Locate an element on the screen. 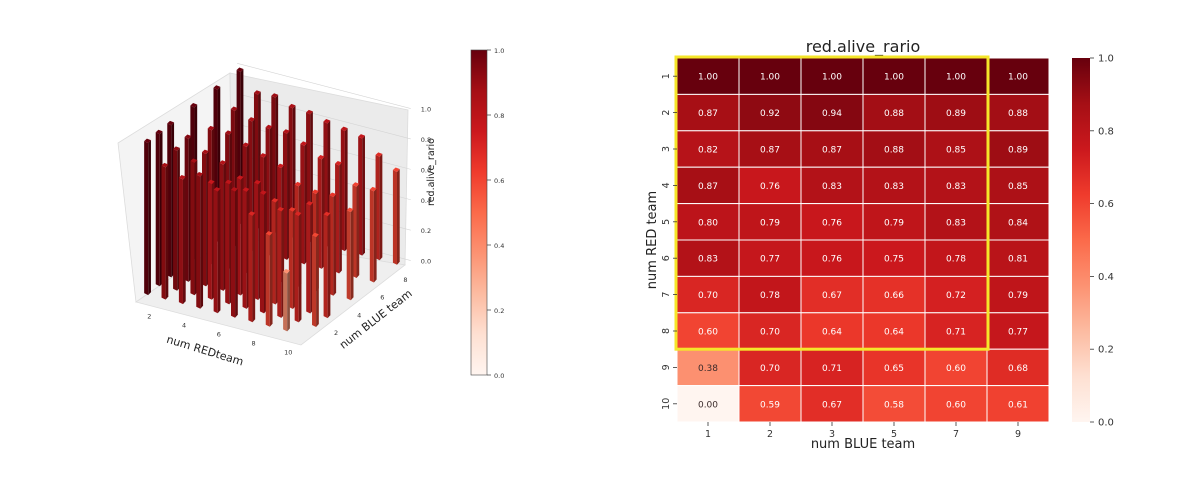  colorbar-tick-label: 0.0 is located at coordinates (499, 376).